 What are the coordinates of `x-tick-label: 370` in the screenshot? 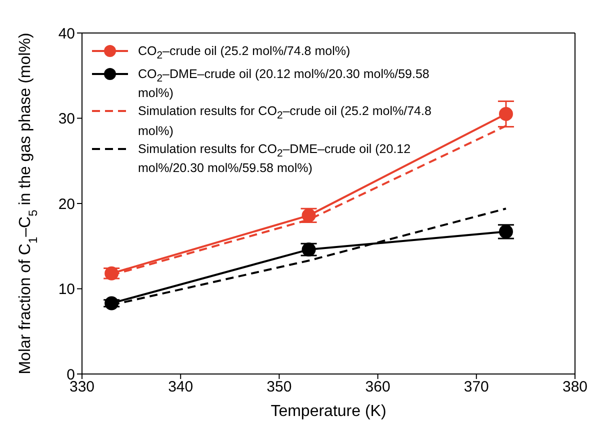 It's located at (476, 387).